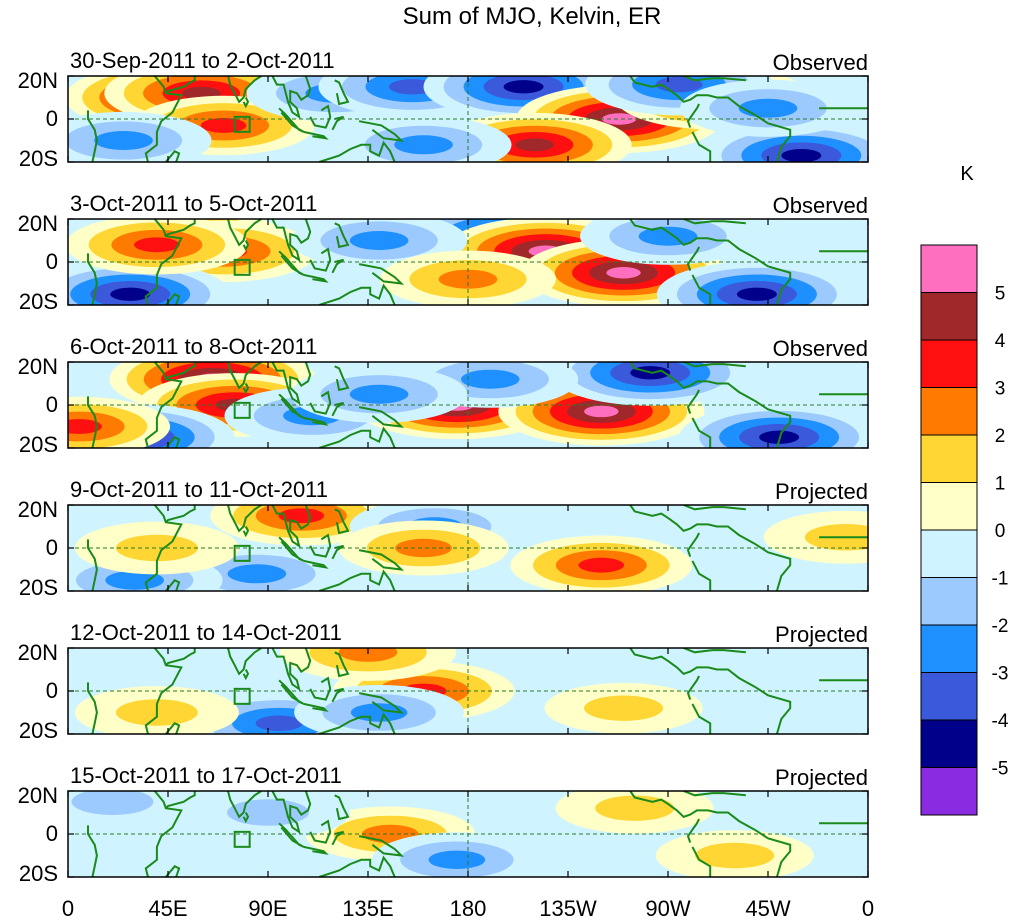  What do you see at coordinates (167, 908) in the screenshot?
I see `longitude-label: 45E` at bounding box center [167, 908].